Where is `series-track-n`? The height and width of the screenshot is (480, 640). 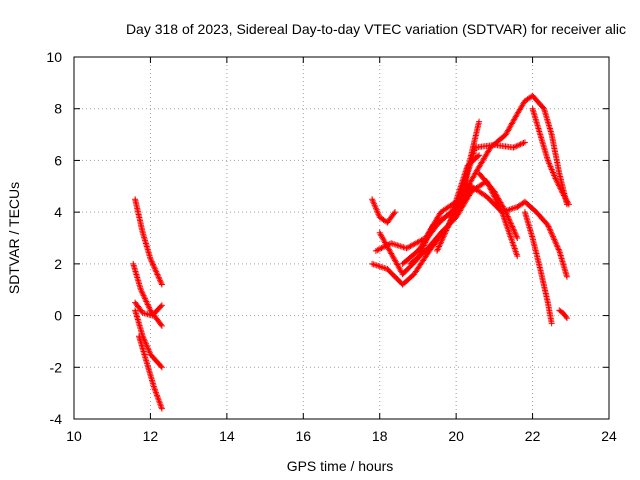
series-track-n is located at coordinates (498, 205).